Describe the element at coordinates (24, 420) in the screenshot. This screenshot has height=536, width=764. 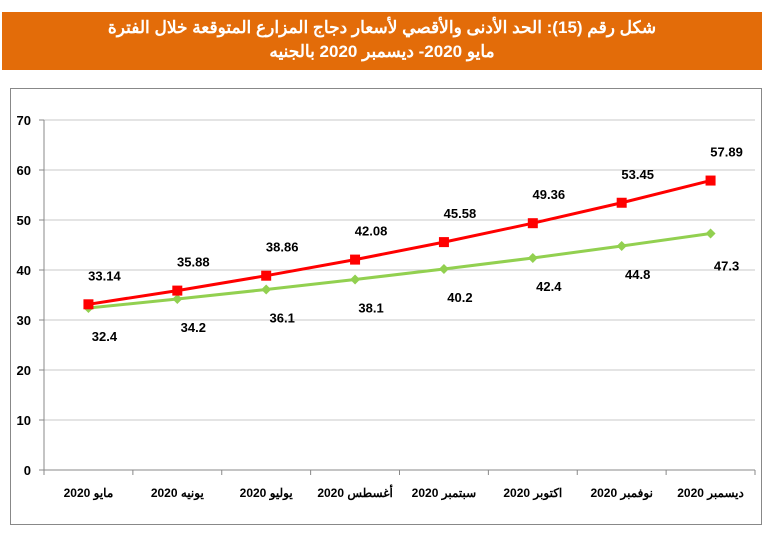
I see `y-tick-label: 10` at that location.